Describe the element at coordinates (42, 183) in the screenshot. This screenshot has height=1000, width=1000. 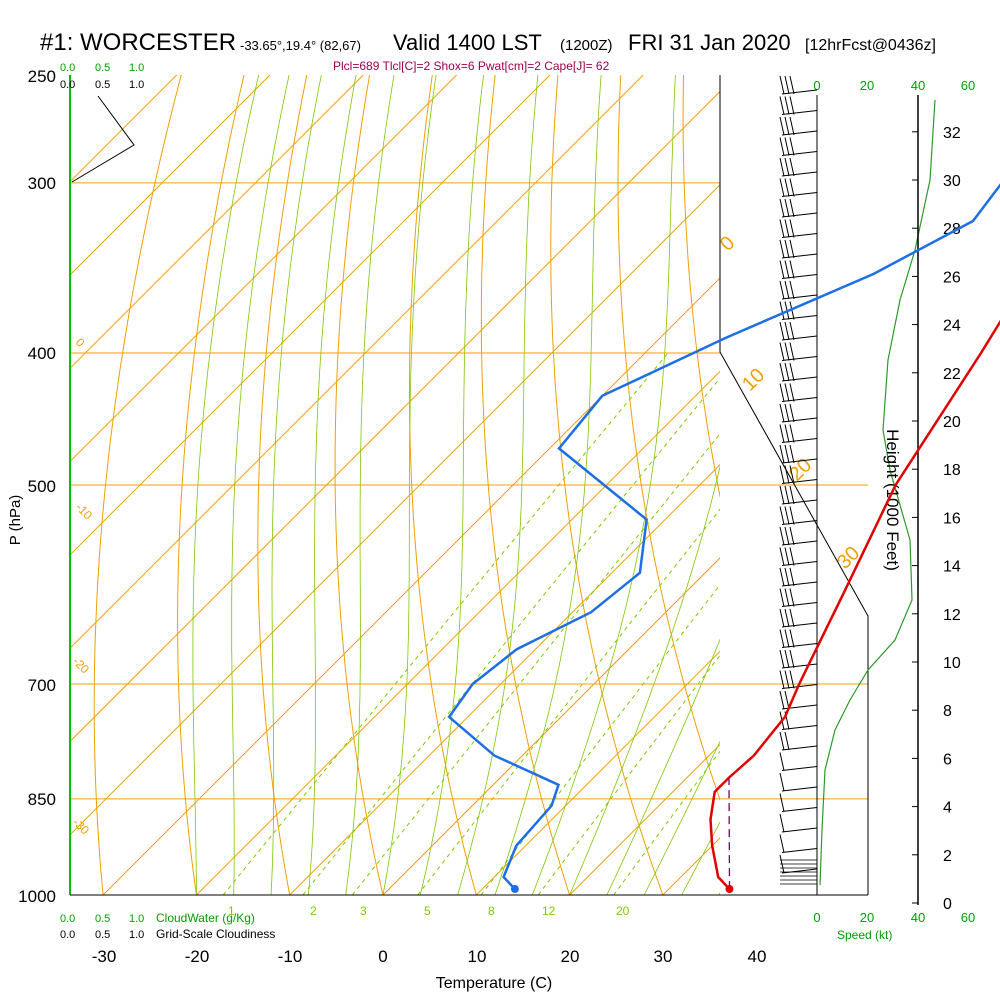
I see `p-tick-label: 300` at that location.